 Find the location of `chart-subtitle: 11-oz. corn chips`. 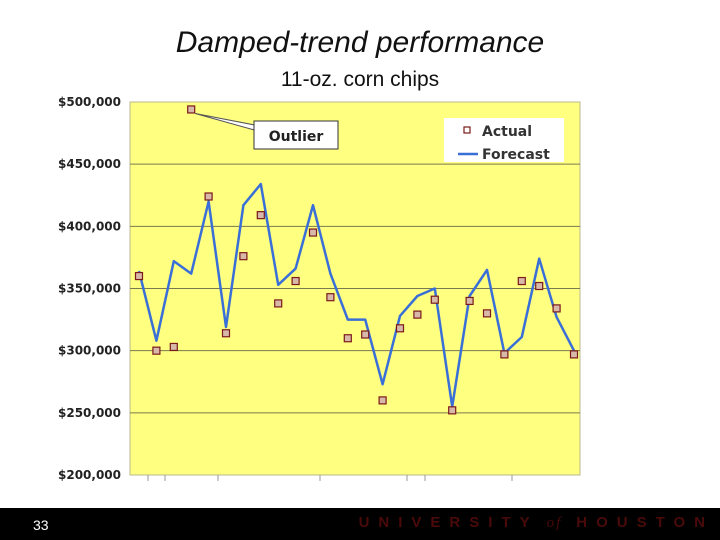

chart-subtitle: 11-oz. corn chips is located at coordinates (360, 79).